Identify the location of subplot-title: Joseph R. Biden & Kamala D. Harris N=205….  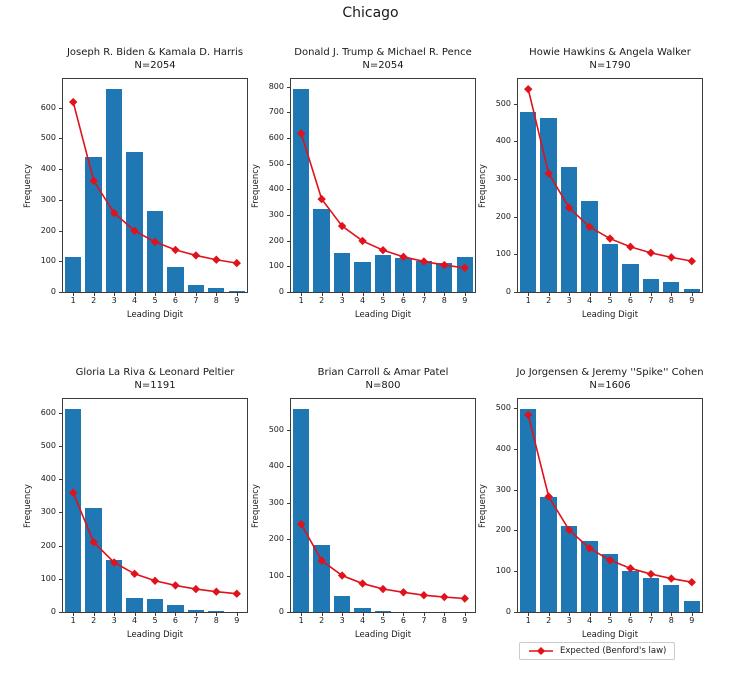
(155, 59).